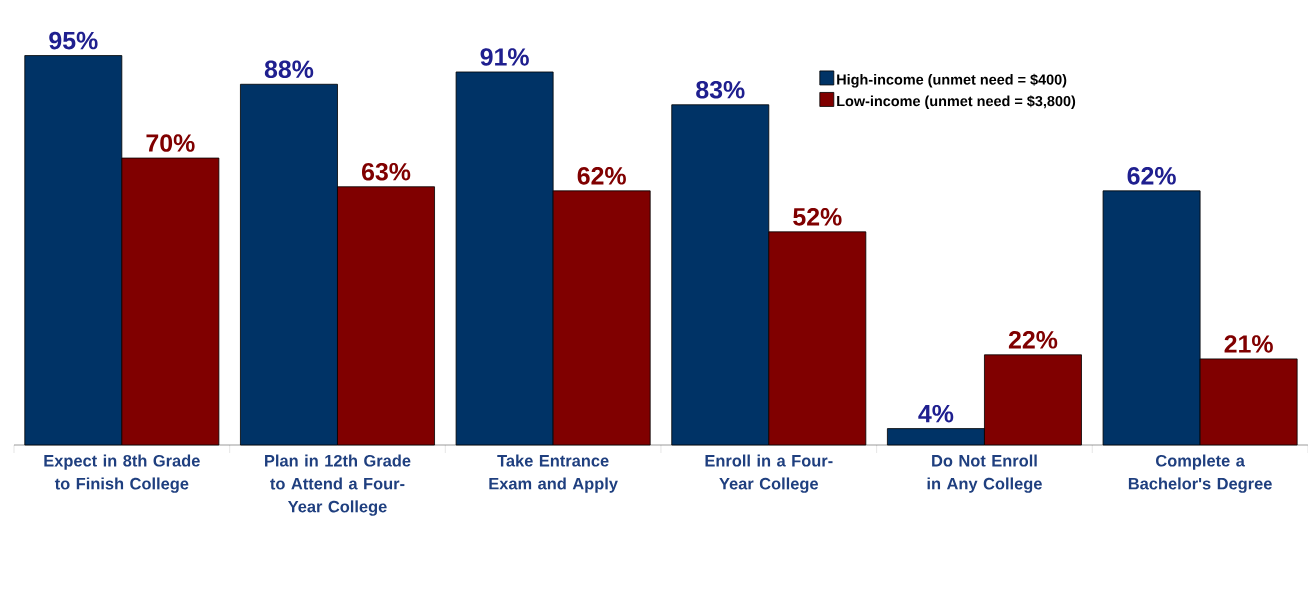  I want to click on x-tick-label: Complete a Bachelor's Degree, so click(1200, 473).